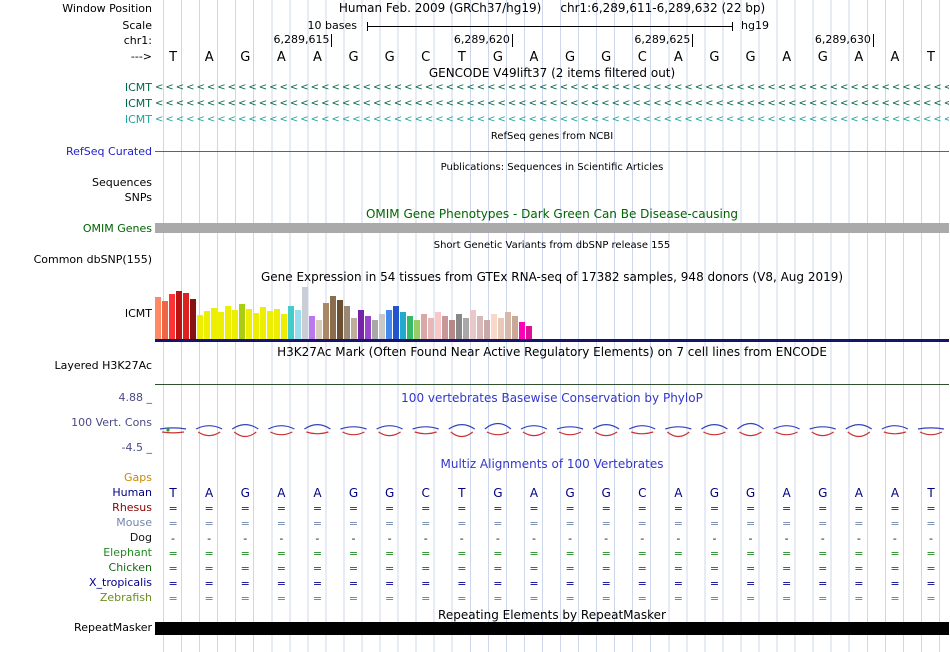 This screenshot has width=950, height=652. I want to click on track-label-species-human: Human, so click(132, 492).